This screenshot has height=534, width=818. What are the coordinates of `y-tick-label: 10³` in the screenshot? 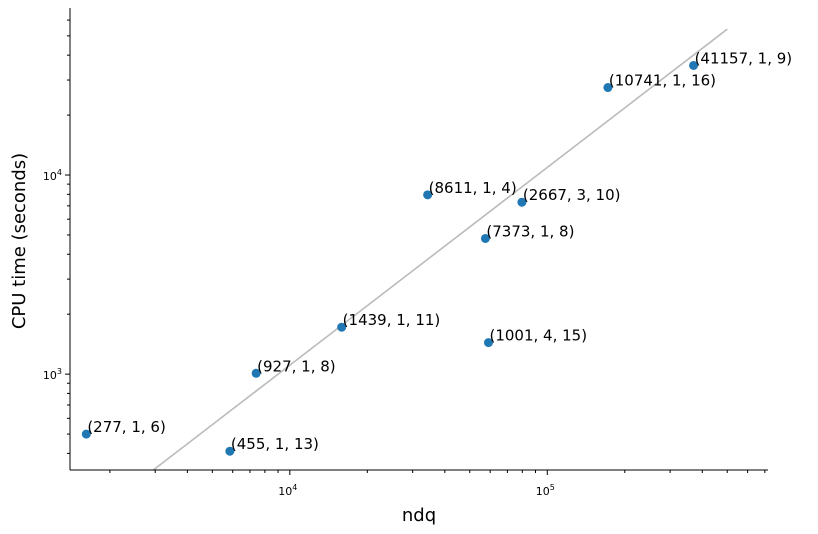 It's located at (52, 374).